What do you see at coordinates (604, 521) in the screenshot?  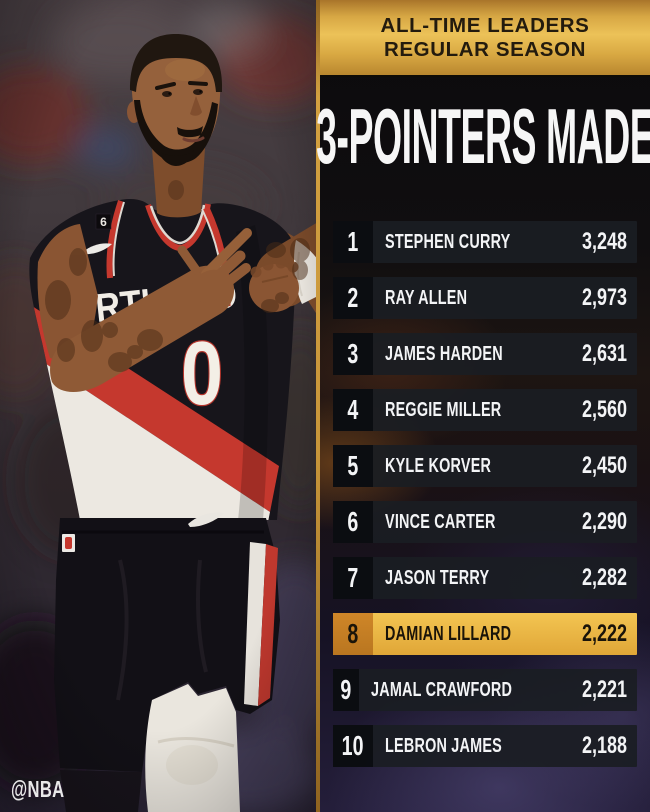 I see `stat-value: 2,290` at bounding box center [604, 521].